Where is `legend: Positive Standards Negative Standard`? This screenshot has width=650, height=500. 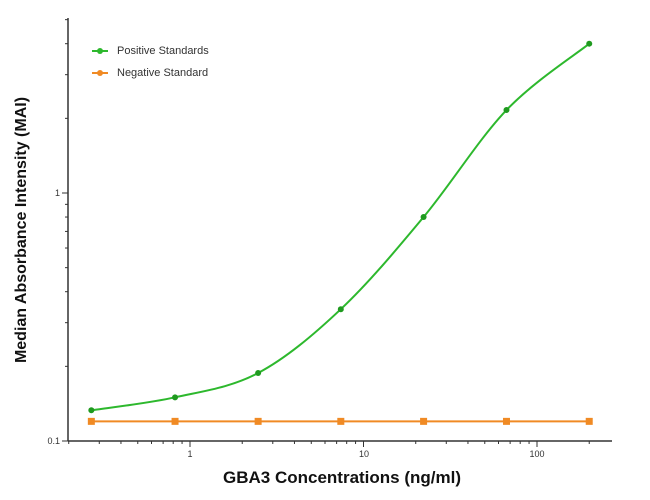 legend: Positive Standards Negative Standard is located at coordinates (150, 62).